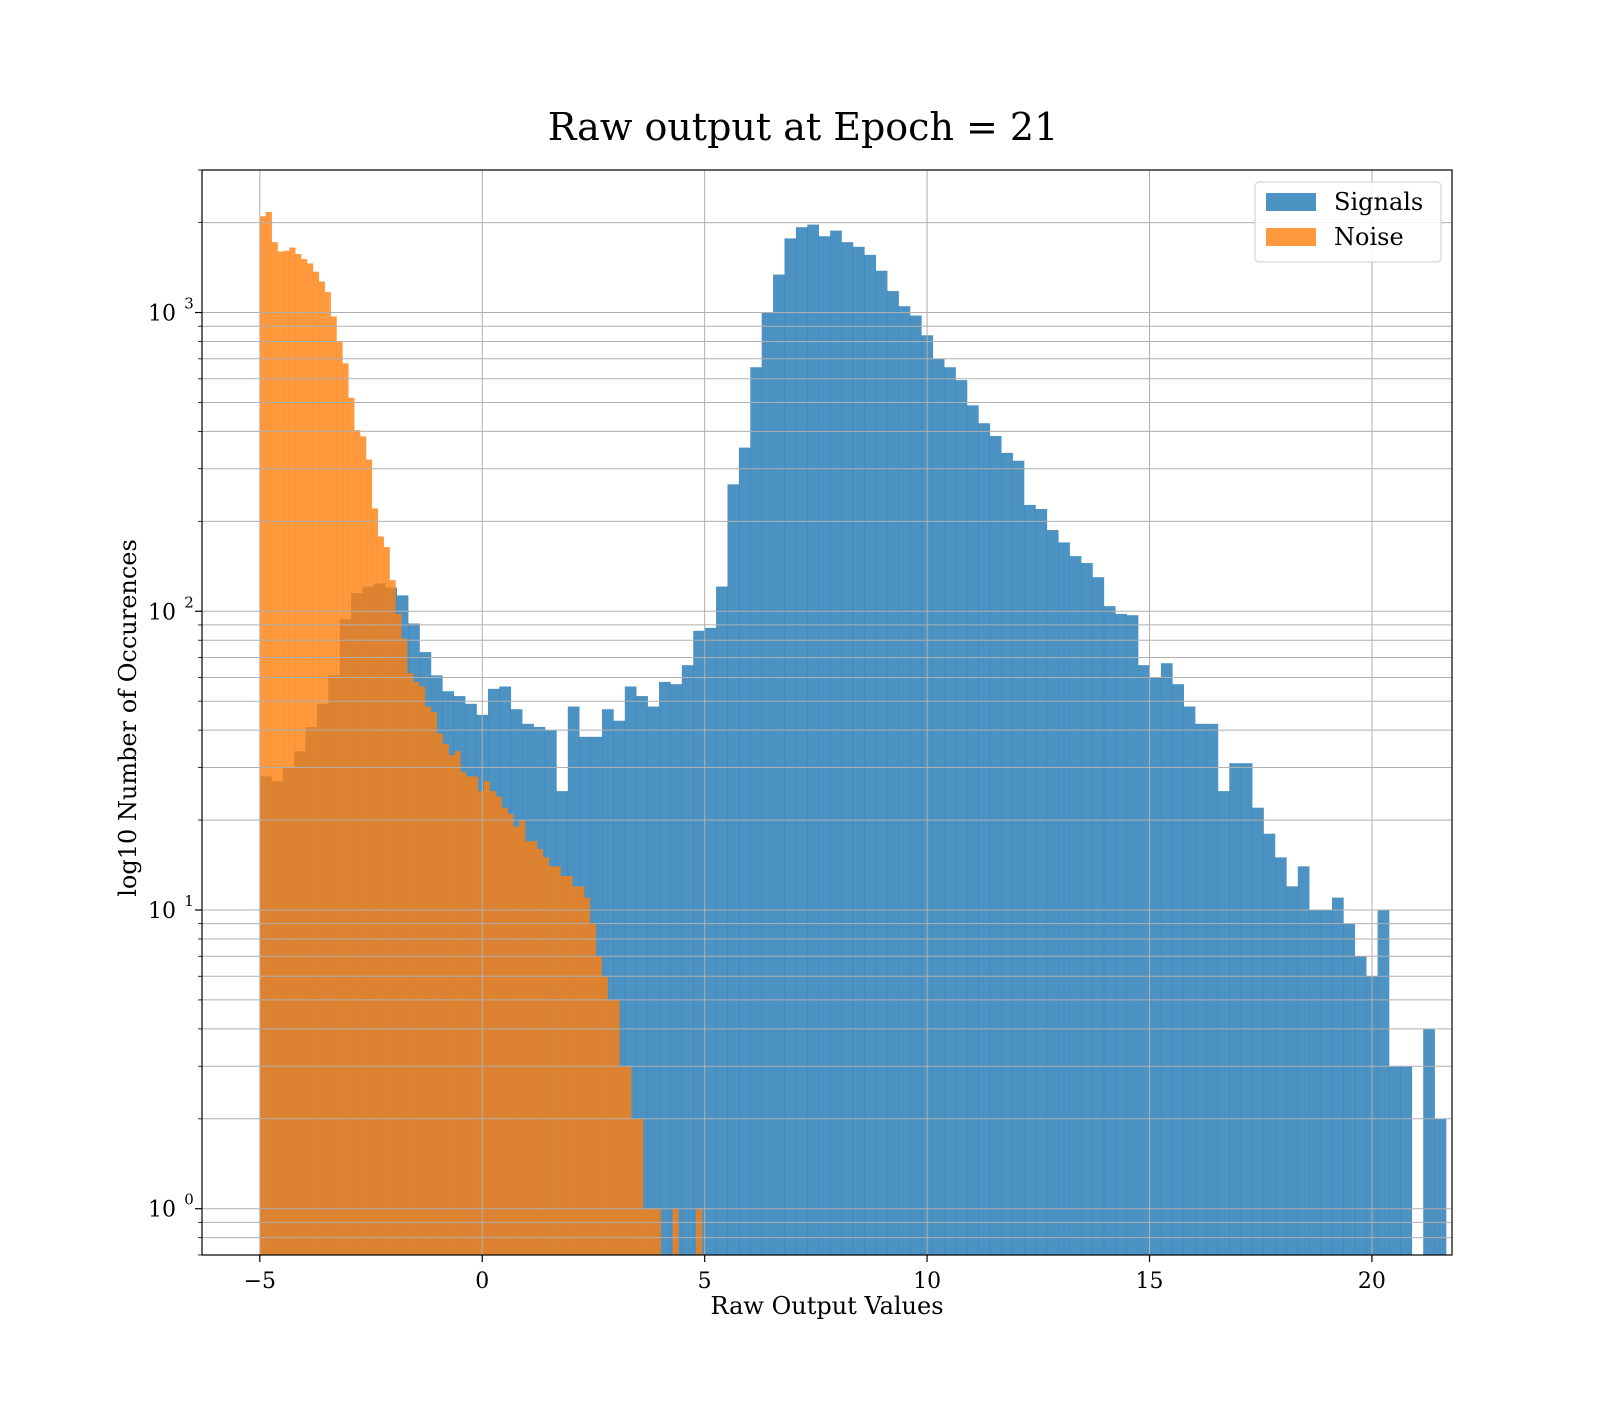  I want to click on x-tick-label: 20, so click(1372, 1281).